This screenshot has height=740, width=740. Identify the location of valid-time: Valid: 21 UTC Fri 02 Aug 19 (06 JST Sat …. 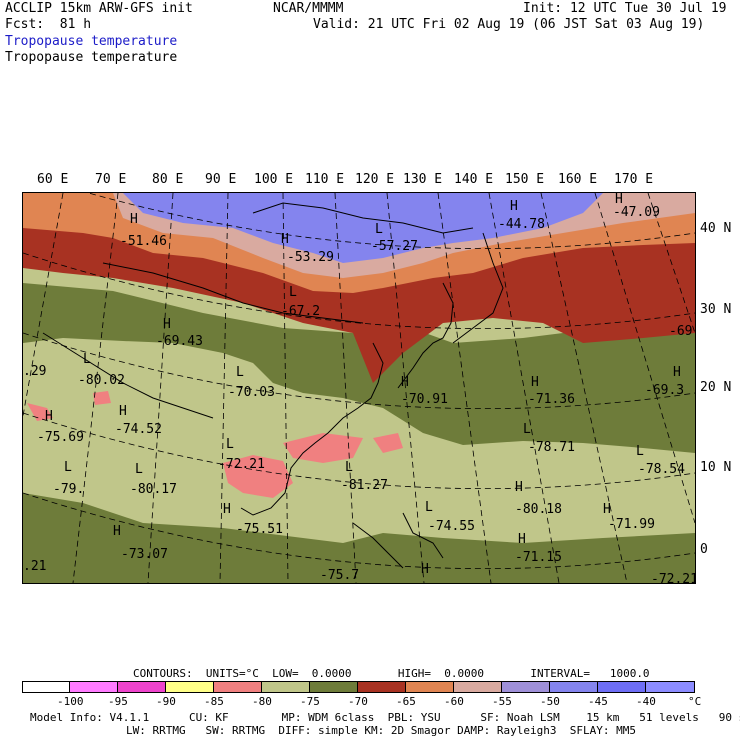
(509, 24).